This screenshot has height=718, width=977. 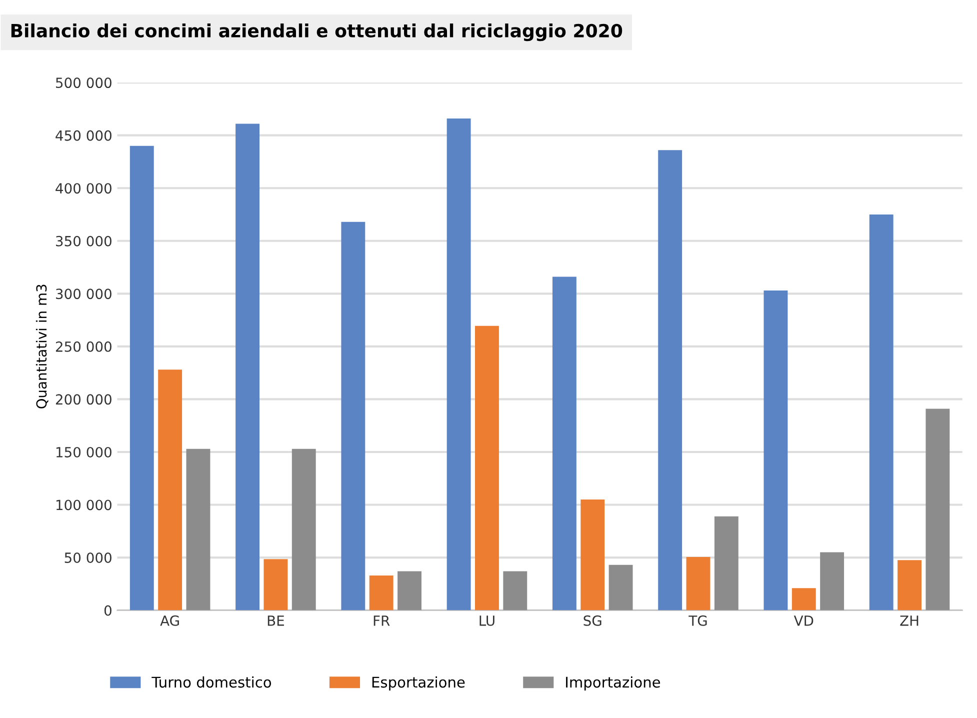 What do you see at coordinates (84, 188) in the screenshot?
I see `y-tick-label: 400 000` at bounding box center [84, 188].